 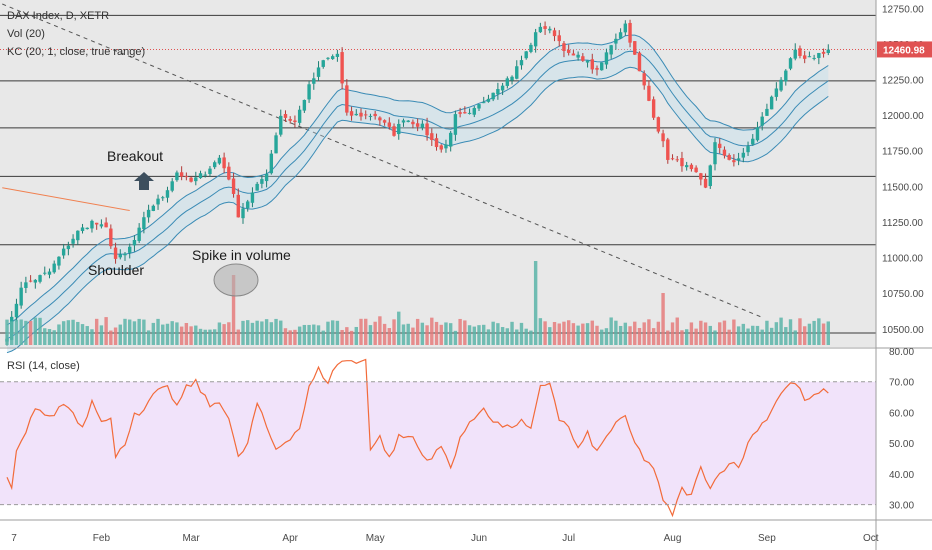 I want to click on price-axis-tick-label: 11250.00, so click(x=902, y=223).